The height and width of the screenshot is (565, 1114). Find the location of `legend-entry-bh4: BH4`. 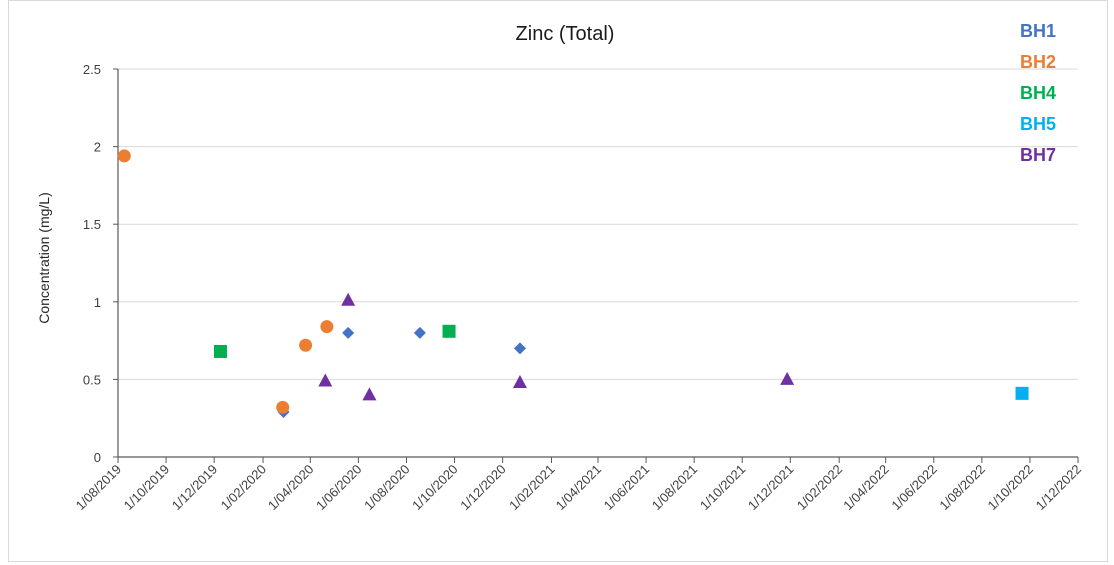

legend-entry-bh4: BH4 is located at coordinates (1038, 93).